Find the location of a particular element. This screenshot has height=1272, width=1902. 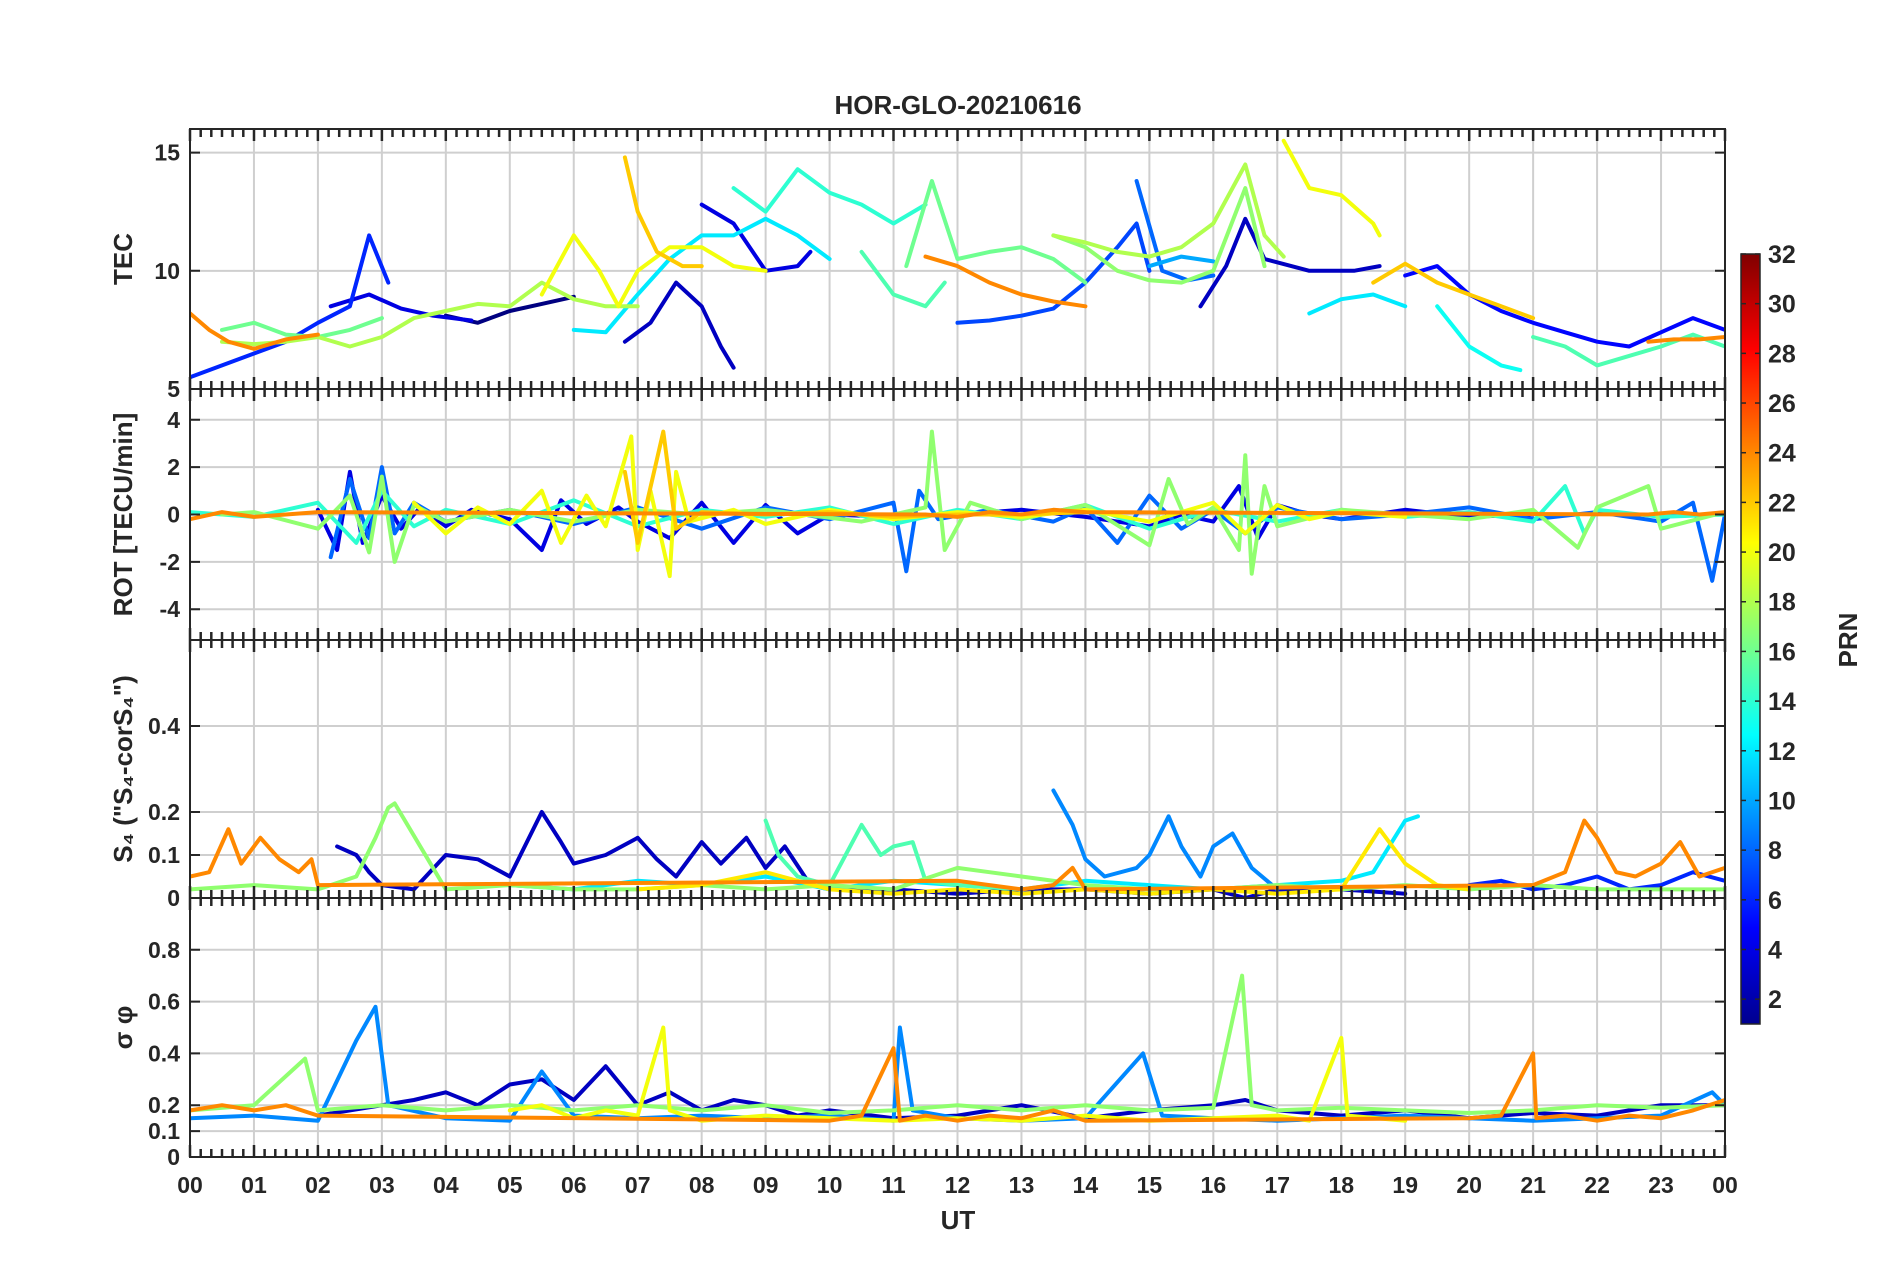

colorbar-tick-label: 22 is located at coordinates (1782, 503).